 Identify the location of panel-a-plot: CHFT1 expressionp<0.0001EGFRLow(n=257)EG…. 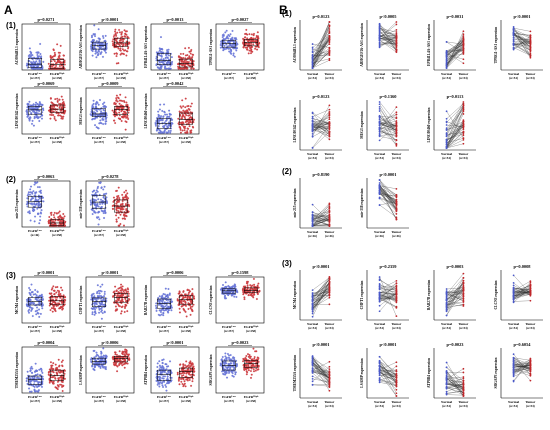
(107, 301).